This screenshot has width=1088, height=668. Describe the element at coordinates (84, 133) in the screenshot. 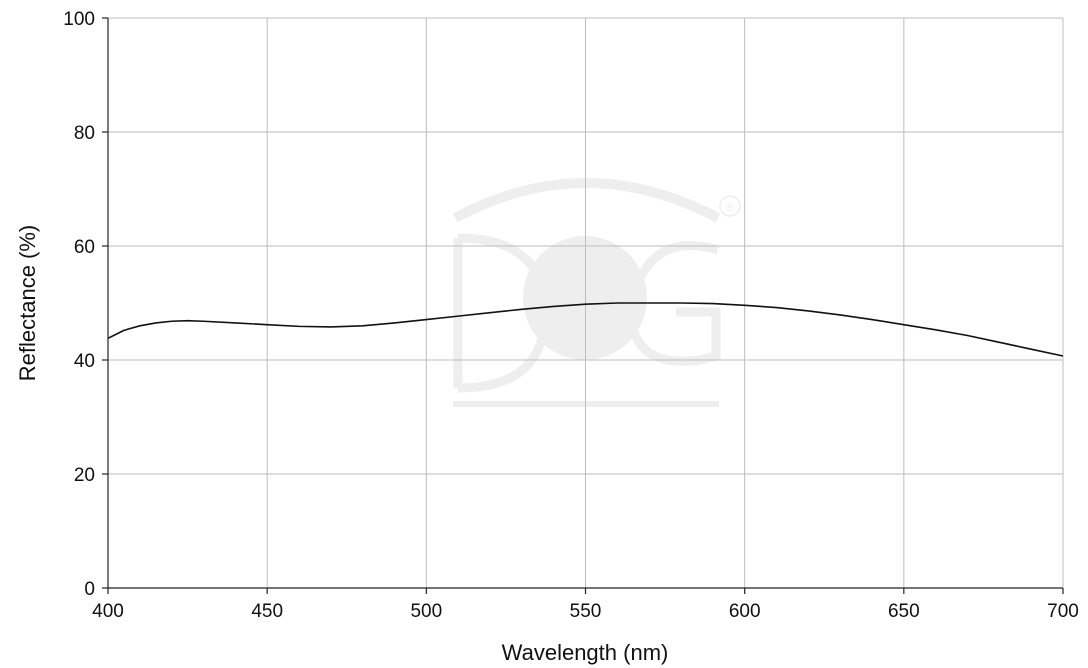

I see `y-tick-label-4: 80` at that location.